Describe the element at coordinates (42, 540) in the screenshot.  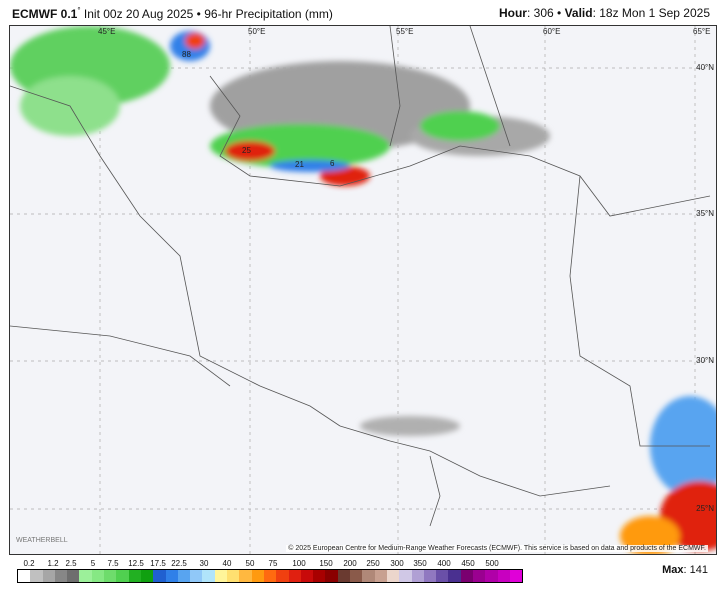
I see `weatherbell-logo: WEATHERBELL` at that location.